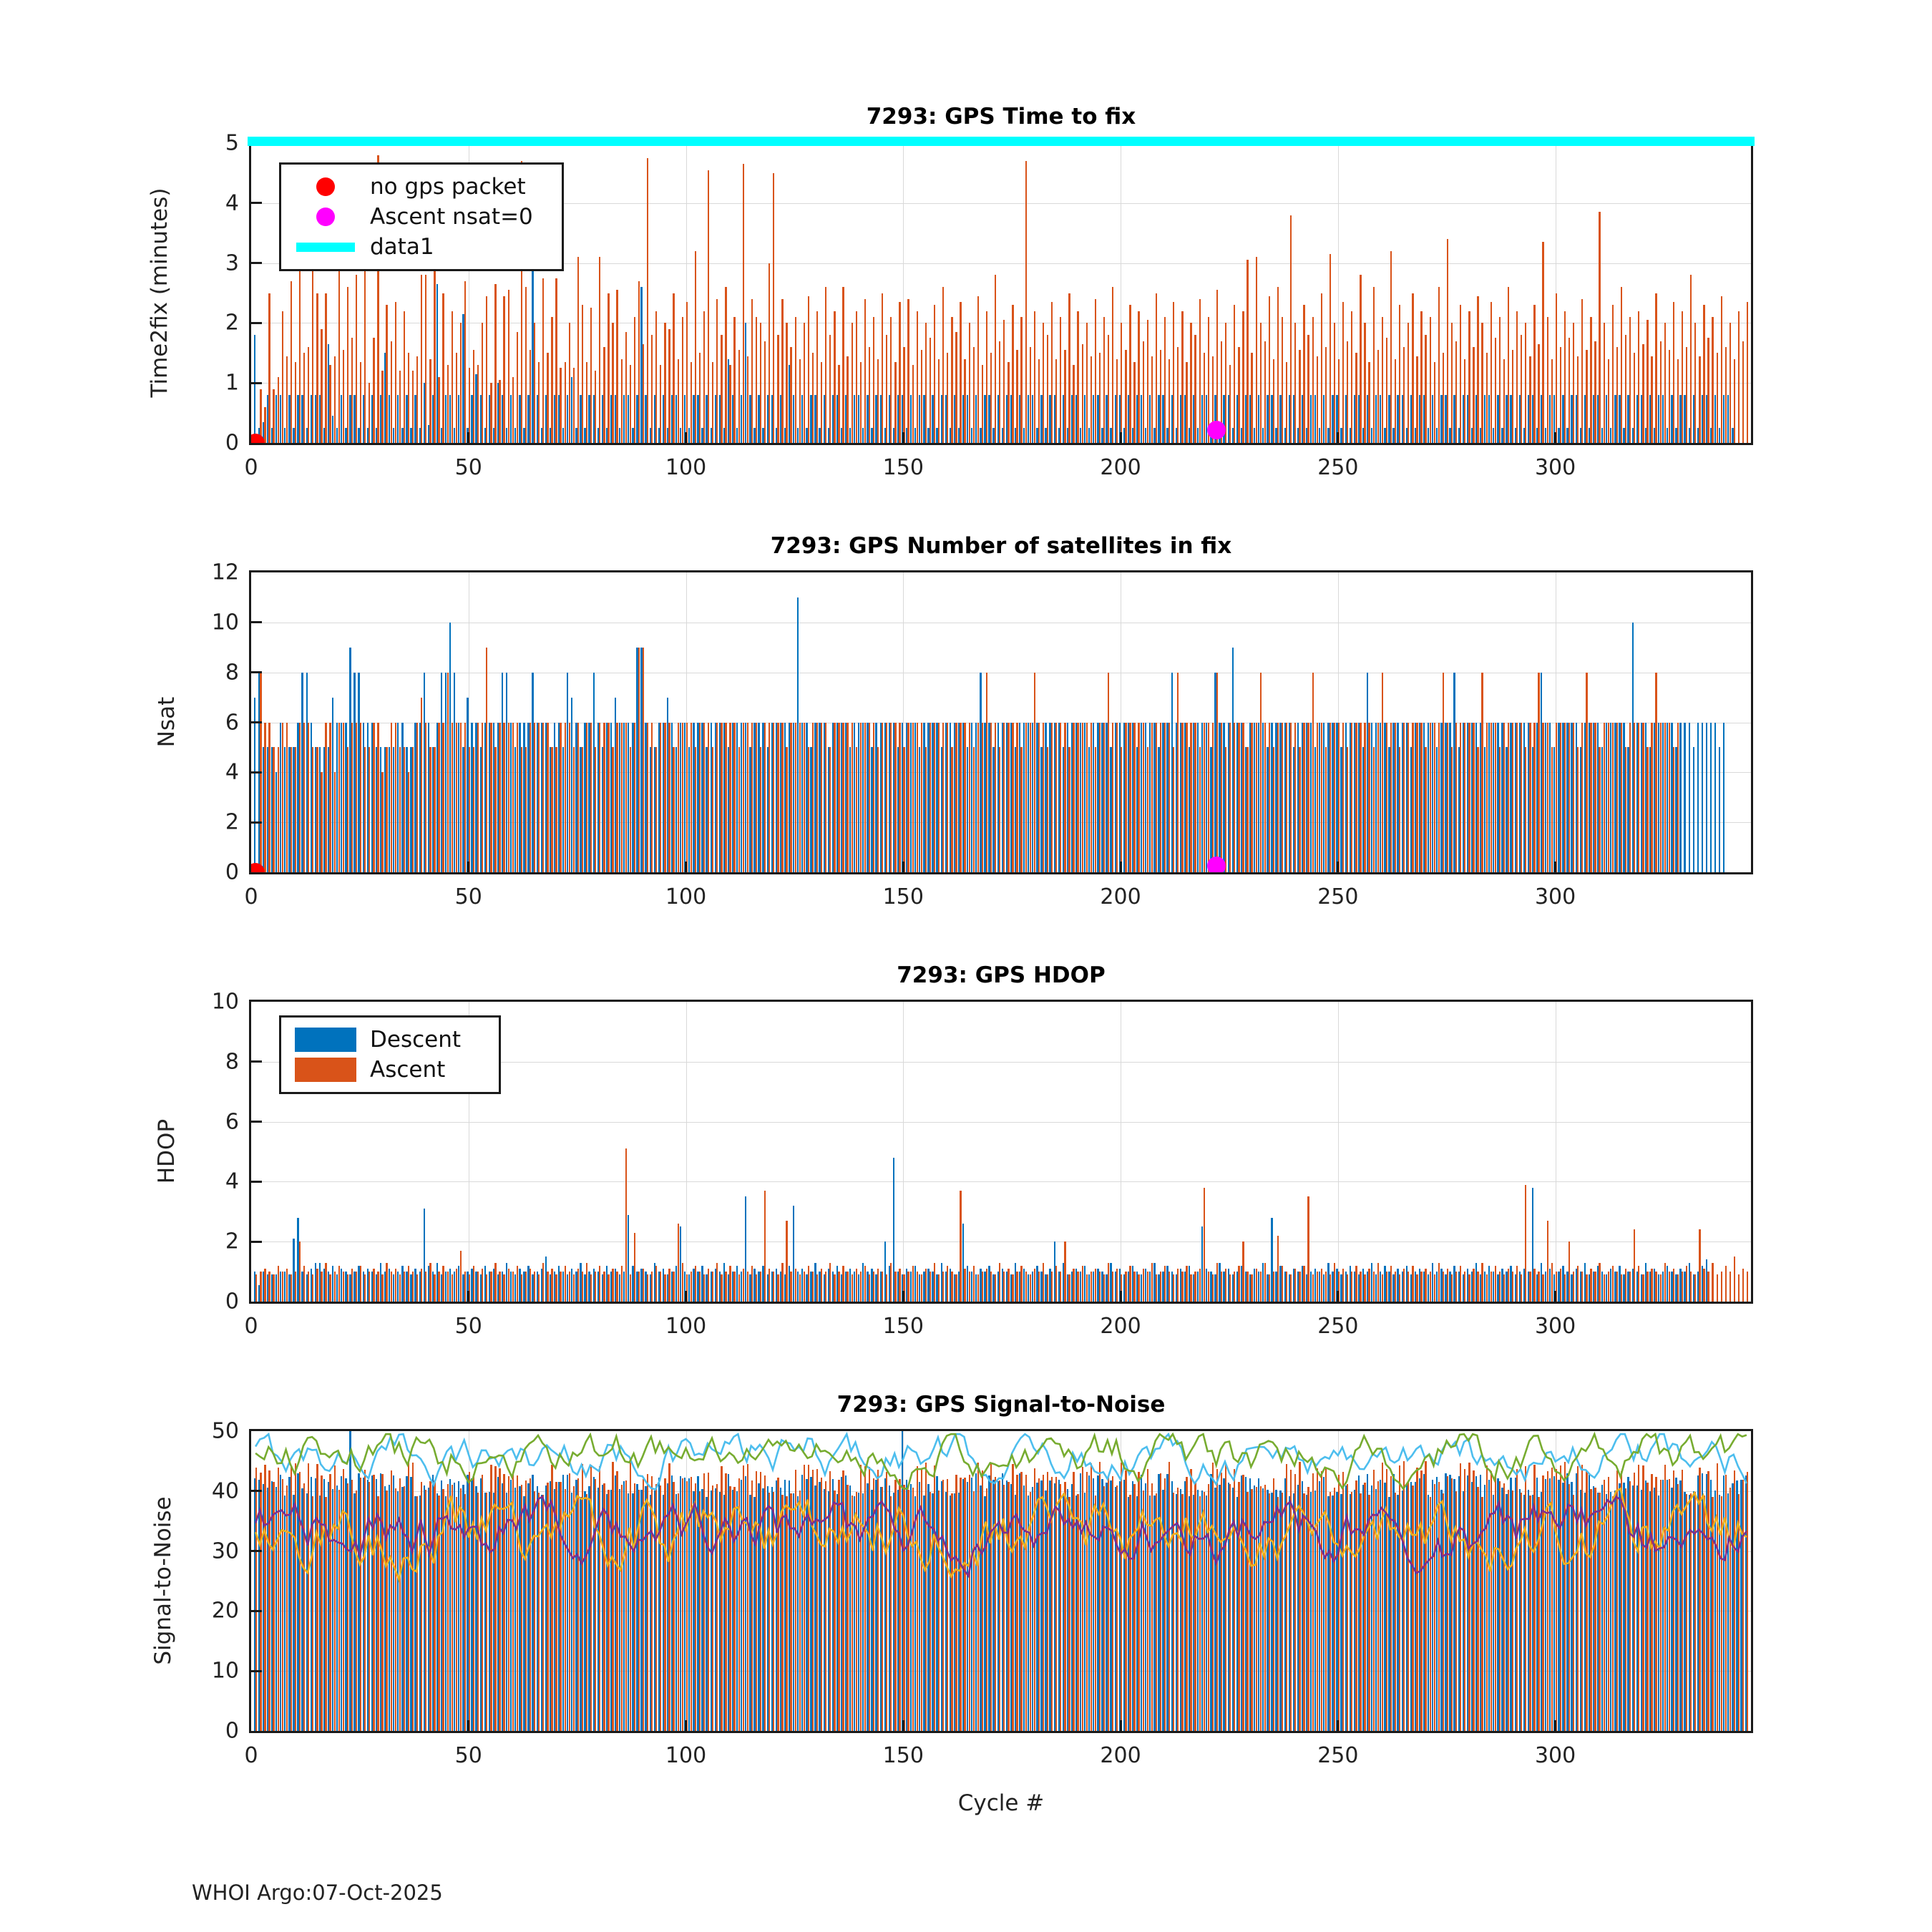 The image size is (1932, 1932). What do you see at coordinates (325, 217) in the screenshot?
I see `magenta-dot-icon` at bounding box center [325, 217].